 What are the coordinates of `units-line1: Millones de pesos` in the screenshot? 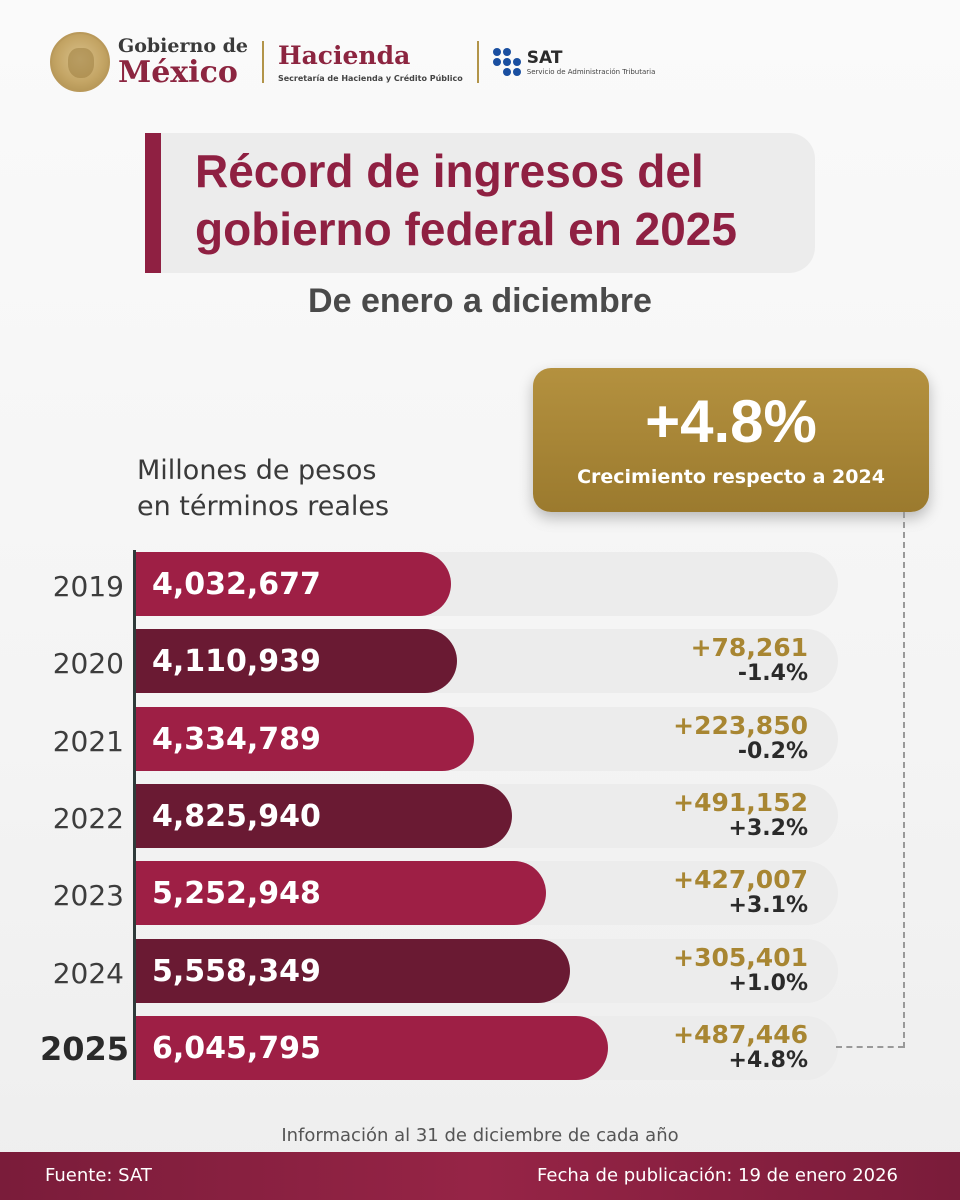 It's located at (257, 470).